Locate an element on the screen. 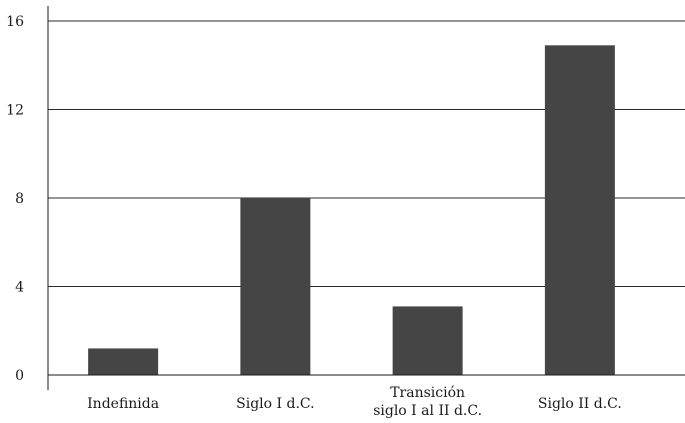 The width and height of the screenshot is (685, 423). y-tick-labels: 0 4 8 12 16 is located at coordinates (15, 199).